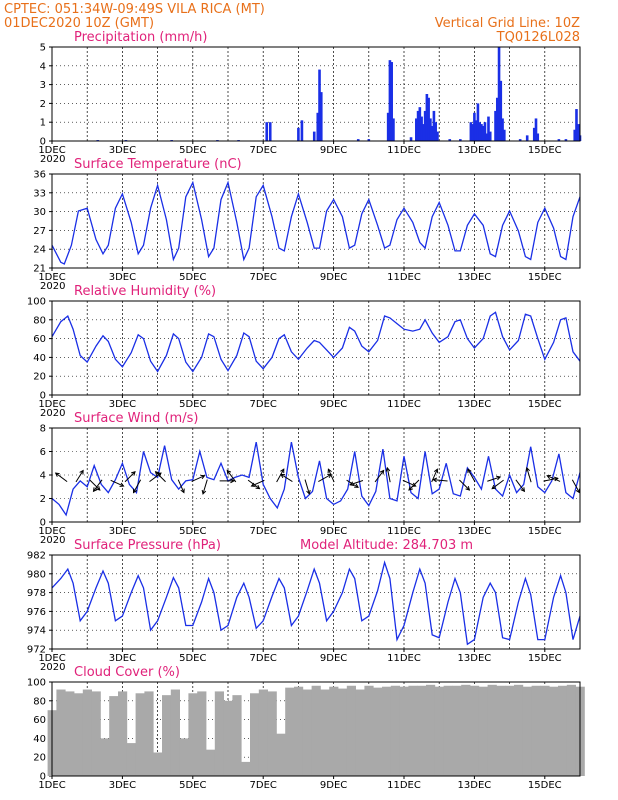 Image resolution: width=618 pixels, height=800 pixels. I want to click on cloud-x-tick-label: 11DEC, so click(404, 785).